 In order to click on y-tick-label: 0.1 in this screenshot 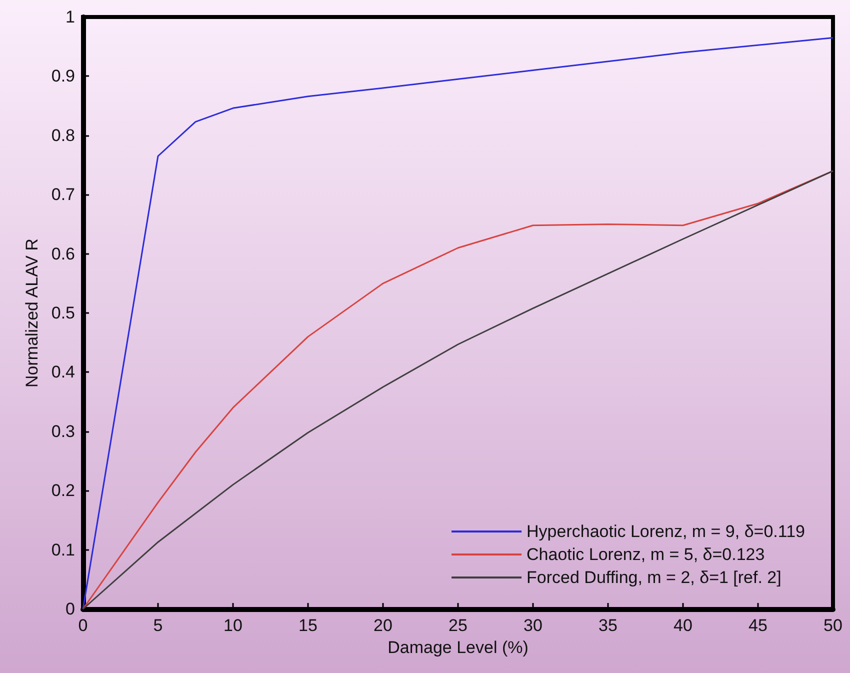, I will do `click(63, 550)`.